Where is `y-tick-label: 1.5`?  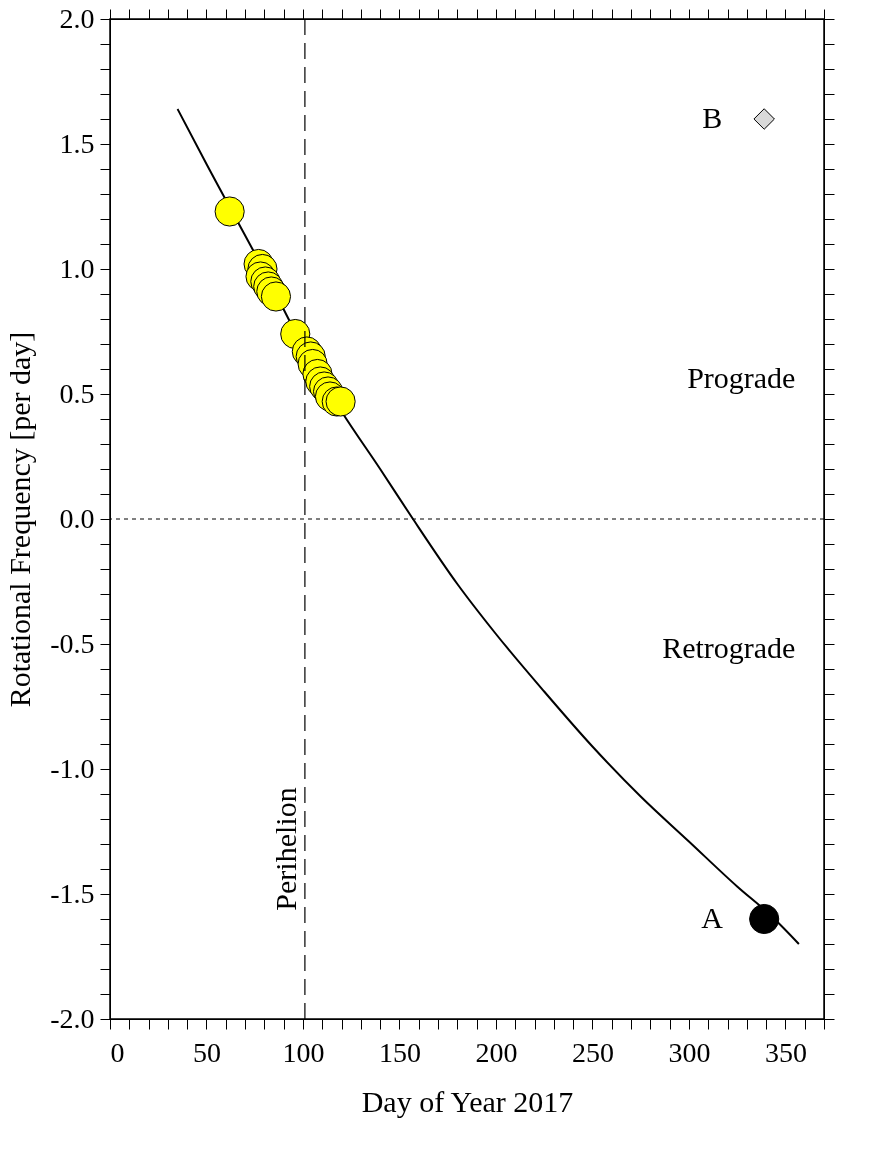
y-tick-label: 1.5 is located at coordinates (77, 143).